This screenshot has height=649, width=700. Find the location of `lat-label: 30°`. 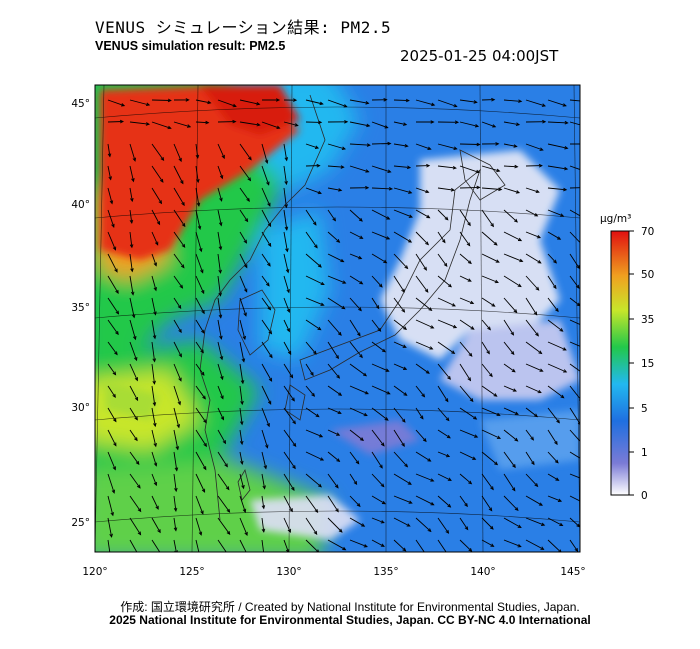

lat-label: 30° is located at coordinates (80, 408).